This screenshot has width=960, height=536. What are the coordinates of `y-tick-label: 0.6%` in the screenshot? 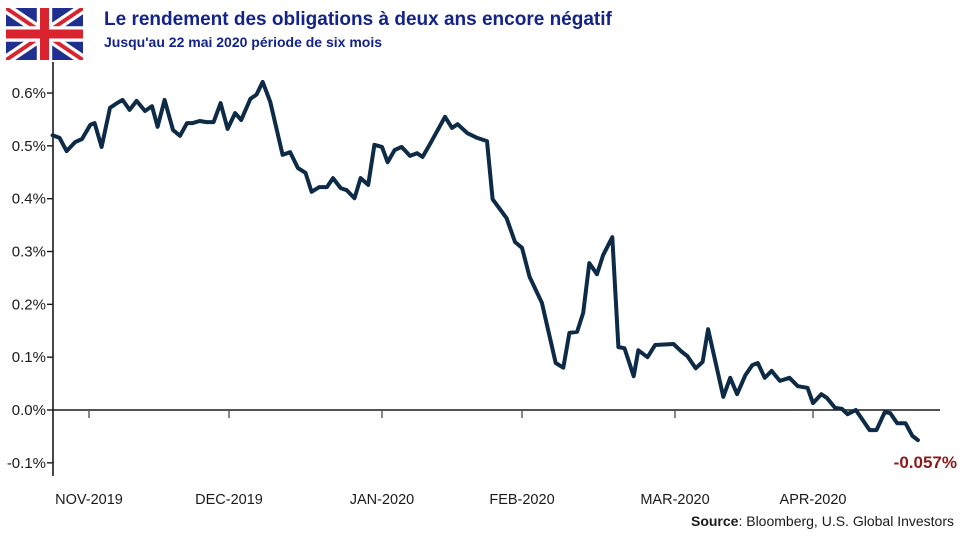 It's located at (29, 93).